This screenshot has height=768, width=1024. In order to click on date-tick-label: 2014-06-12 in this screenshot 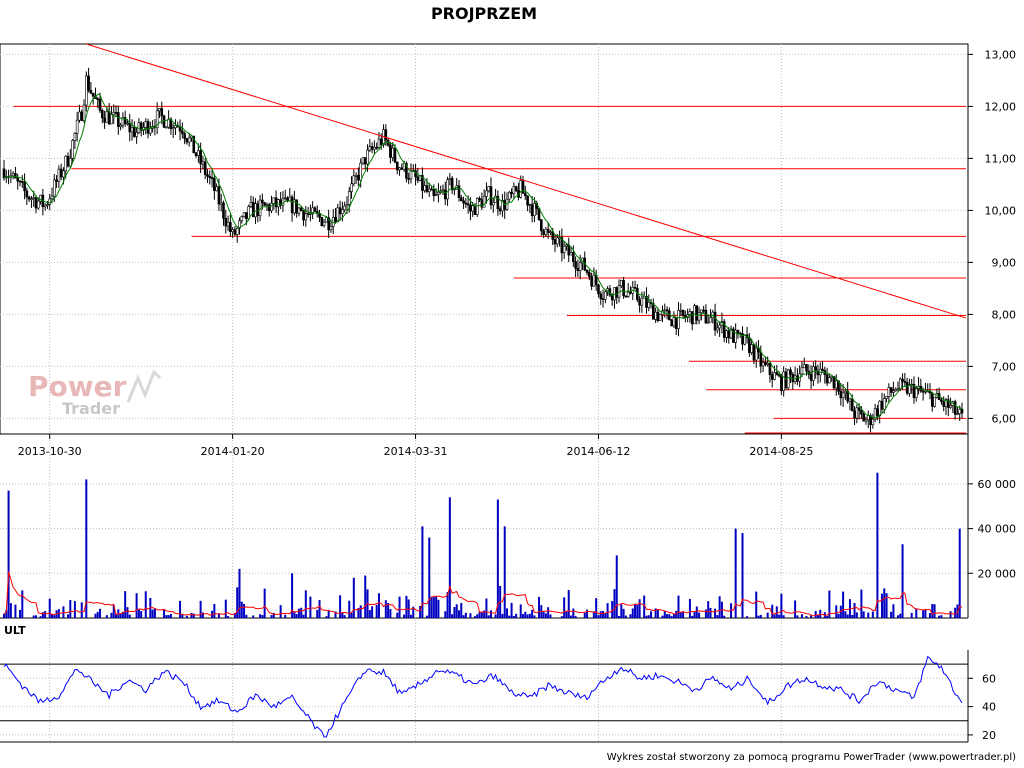, I will do `click(598, 451)`.